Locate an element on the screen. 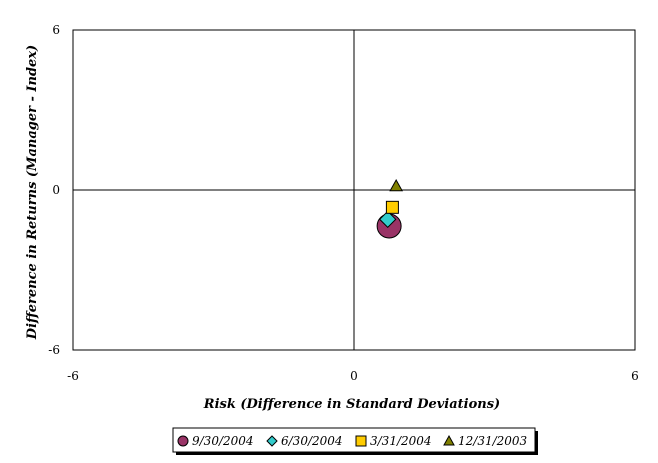 This screenshot has width=658, height=463. x-tick-labels: -6 0 6 is located at coordinates (353, 376).